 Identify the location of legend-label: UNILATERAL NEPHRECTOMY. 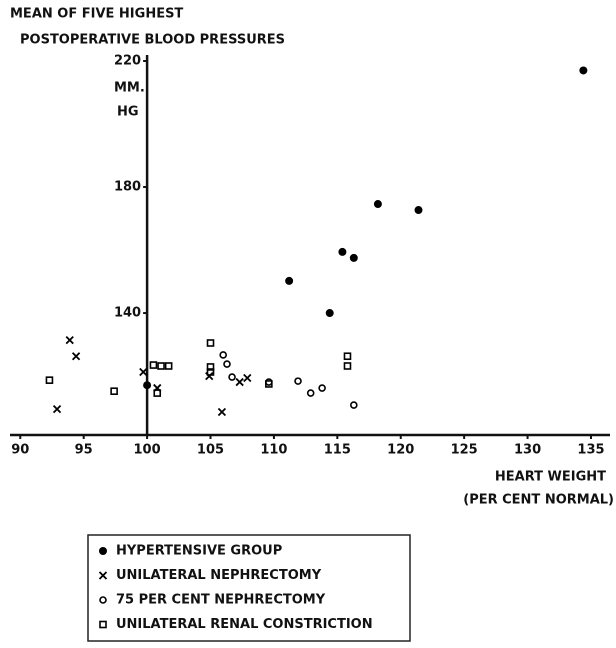
(219, 575).